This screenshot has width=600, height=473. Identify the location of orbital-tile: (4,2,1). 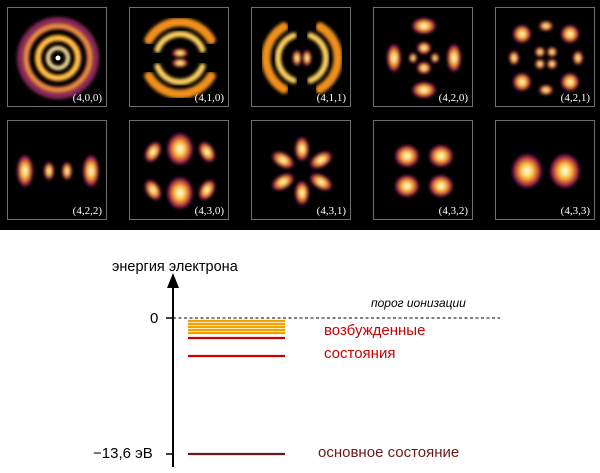
(545, 57).